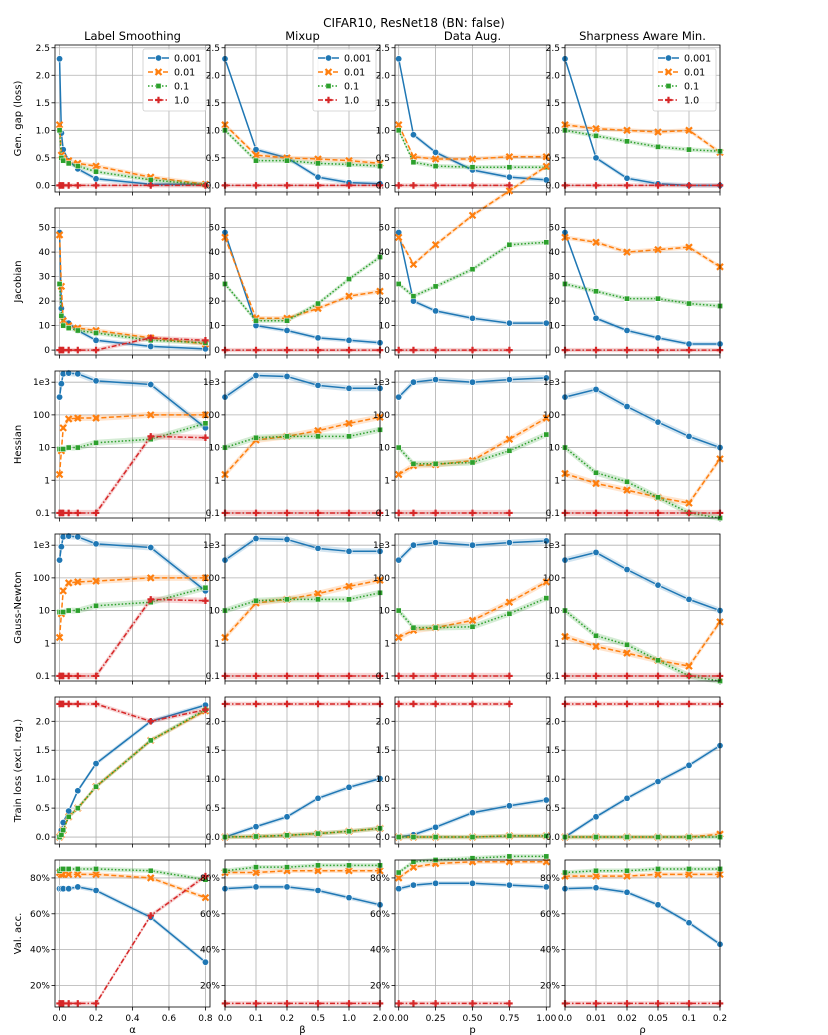 This screenshot has width=828, height=1035. Describe the element at coordinates (509, 1019) in the screenshot. I see `x-tick-label: 0.75` at that location.